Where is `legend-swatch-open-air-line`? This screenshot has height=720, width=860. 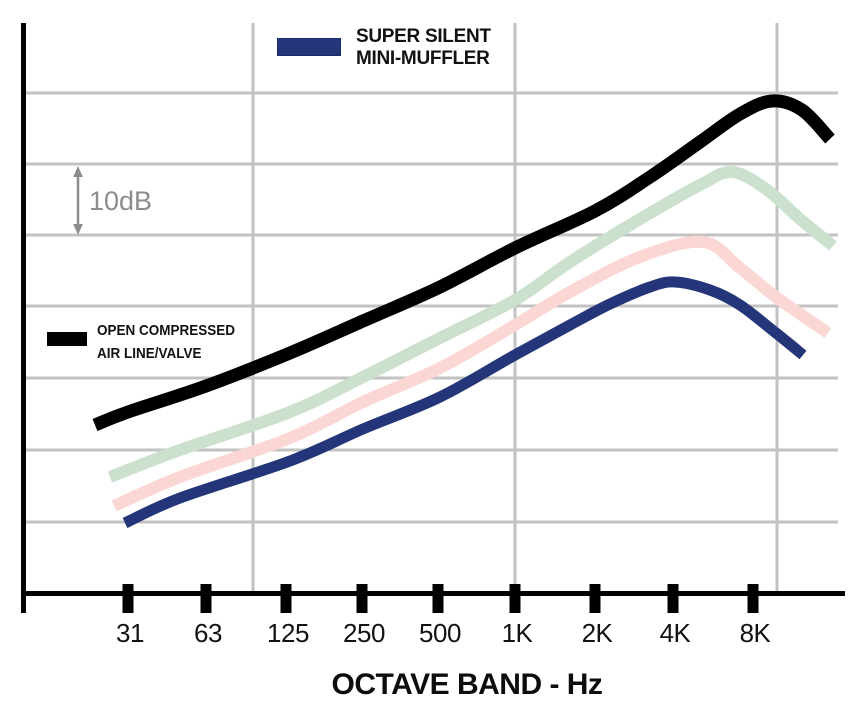
legend-swatch-open-air-line is located at coordinates (67, 339).